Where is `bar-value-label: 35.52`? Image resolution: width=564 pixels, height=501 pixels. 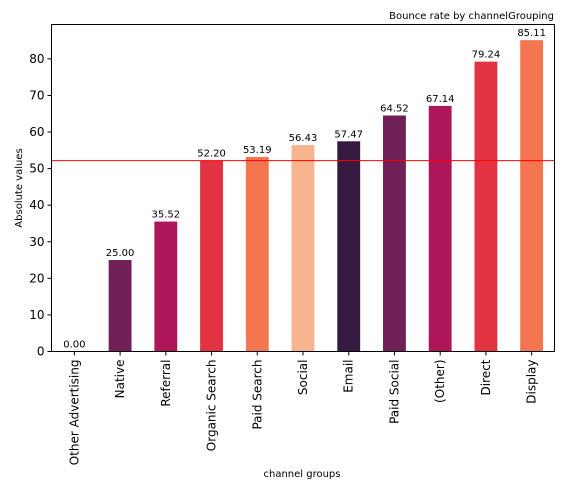 bar-value-label: 35.52 is located at coordinates (165, 215).